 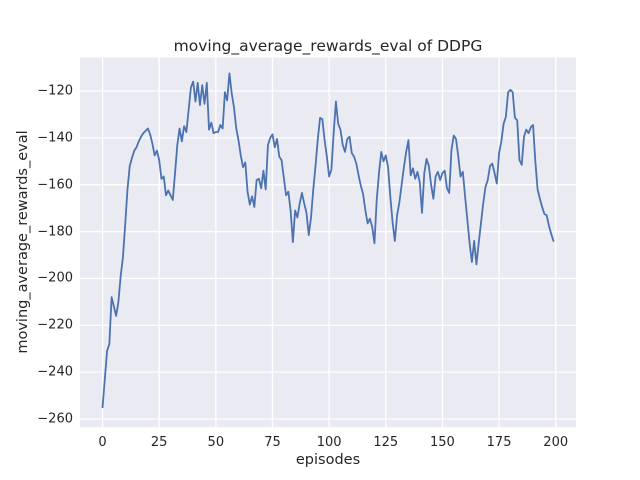 What do you see at coordinates (272, 442) in the screenshot?
I see `x-tick-label: 75` at bounding box center [272, 442].